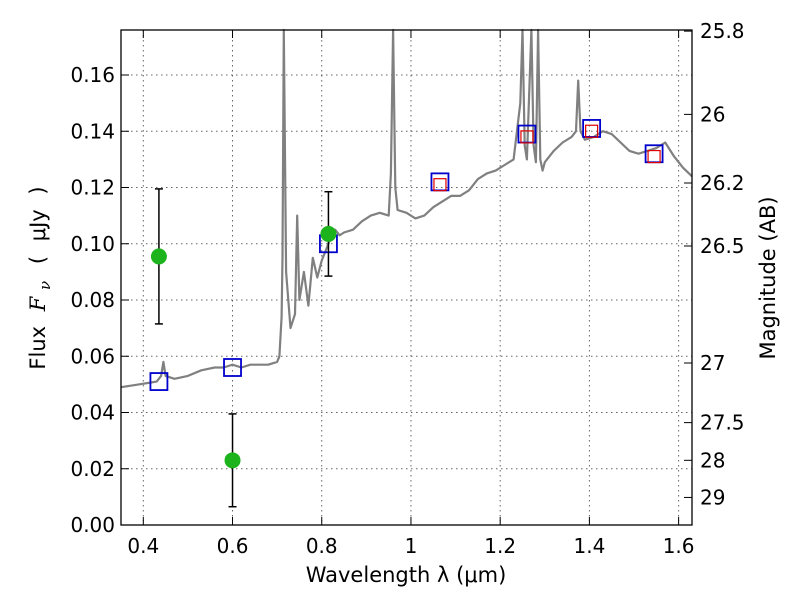 This screenshot has width=800, height=600. I want to click on x-tick-label: 1.2, so click(500, 546).